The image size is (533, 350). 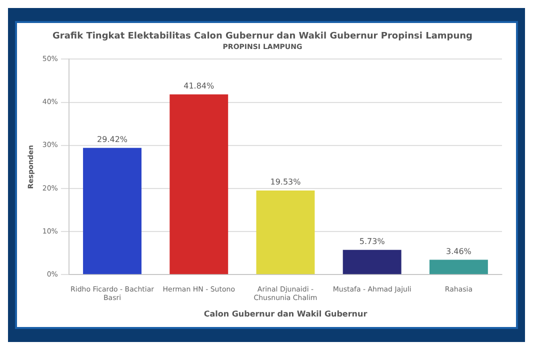 What do you see at coordinates (286, 182) in the screenshot?
I see `data-label: 19.53%` at bounding box center [286, 182].